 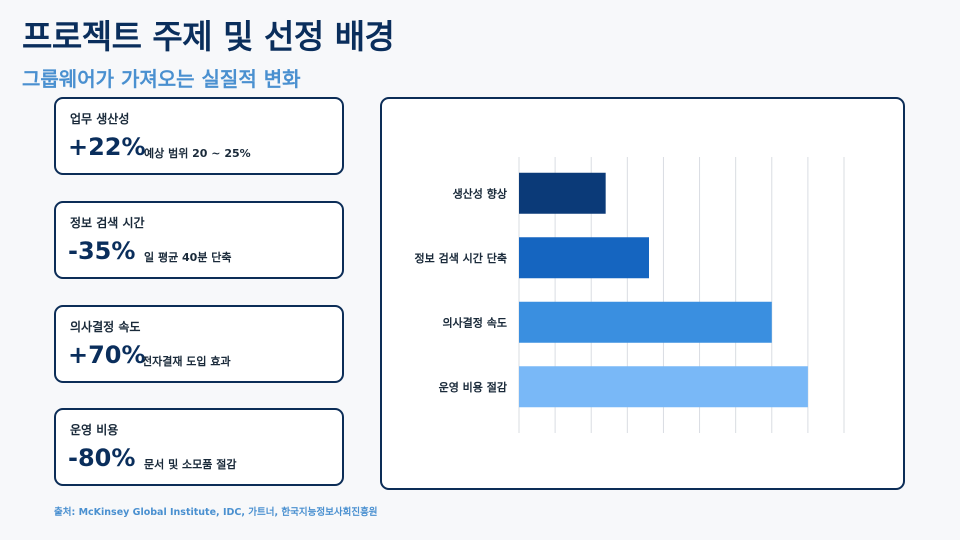 I want to click on stat-card-label: 정보 검색 시간, so click(x=107, y=223).